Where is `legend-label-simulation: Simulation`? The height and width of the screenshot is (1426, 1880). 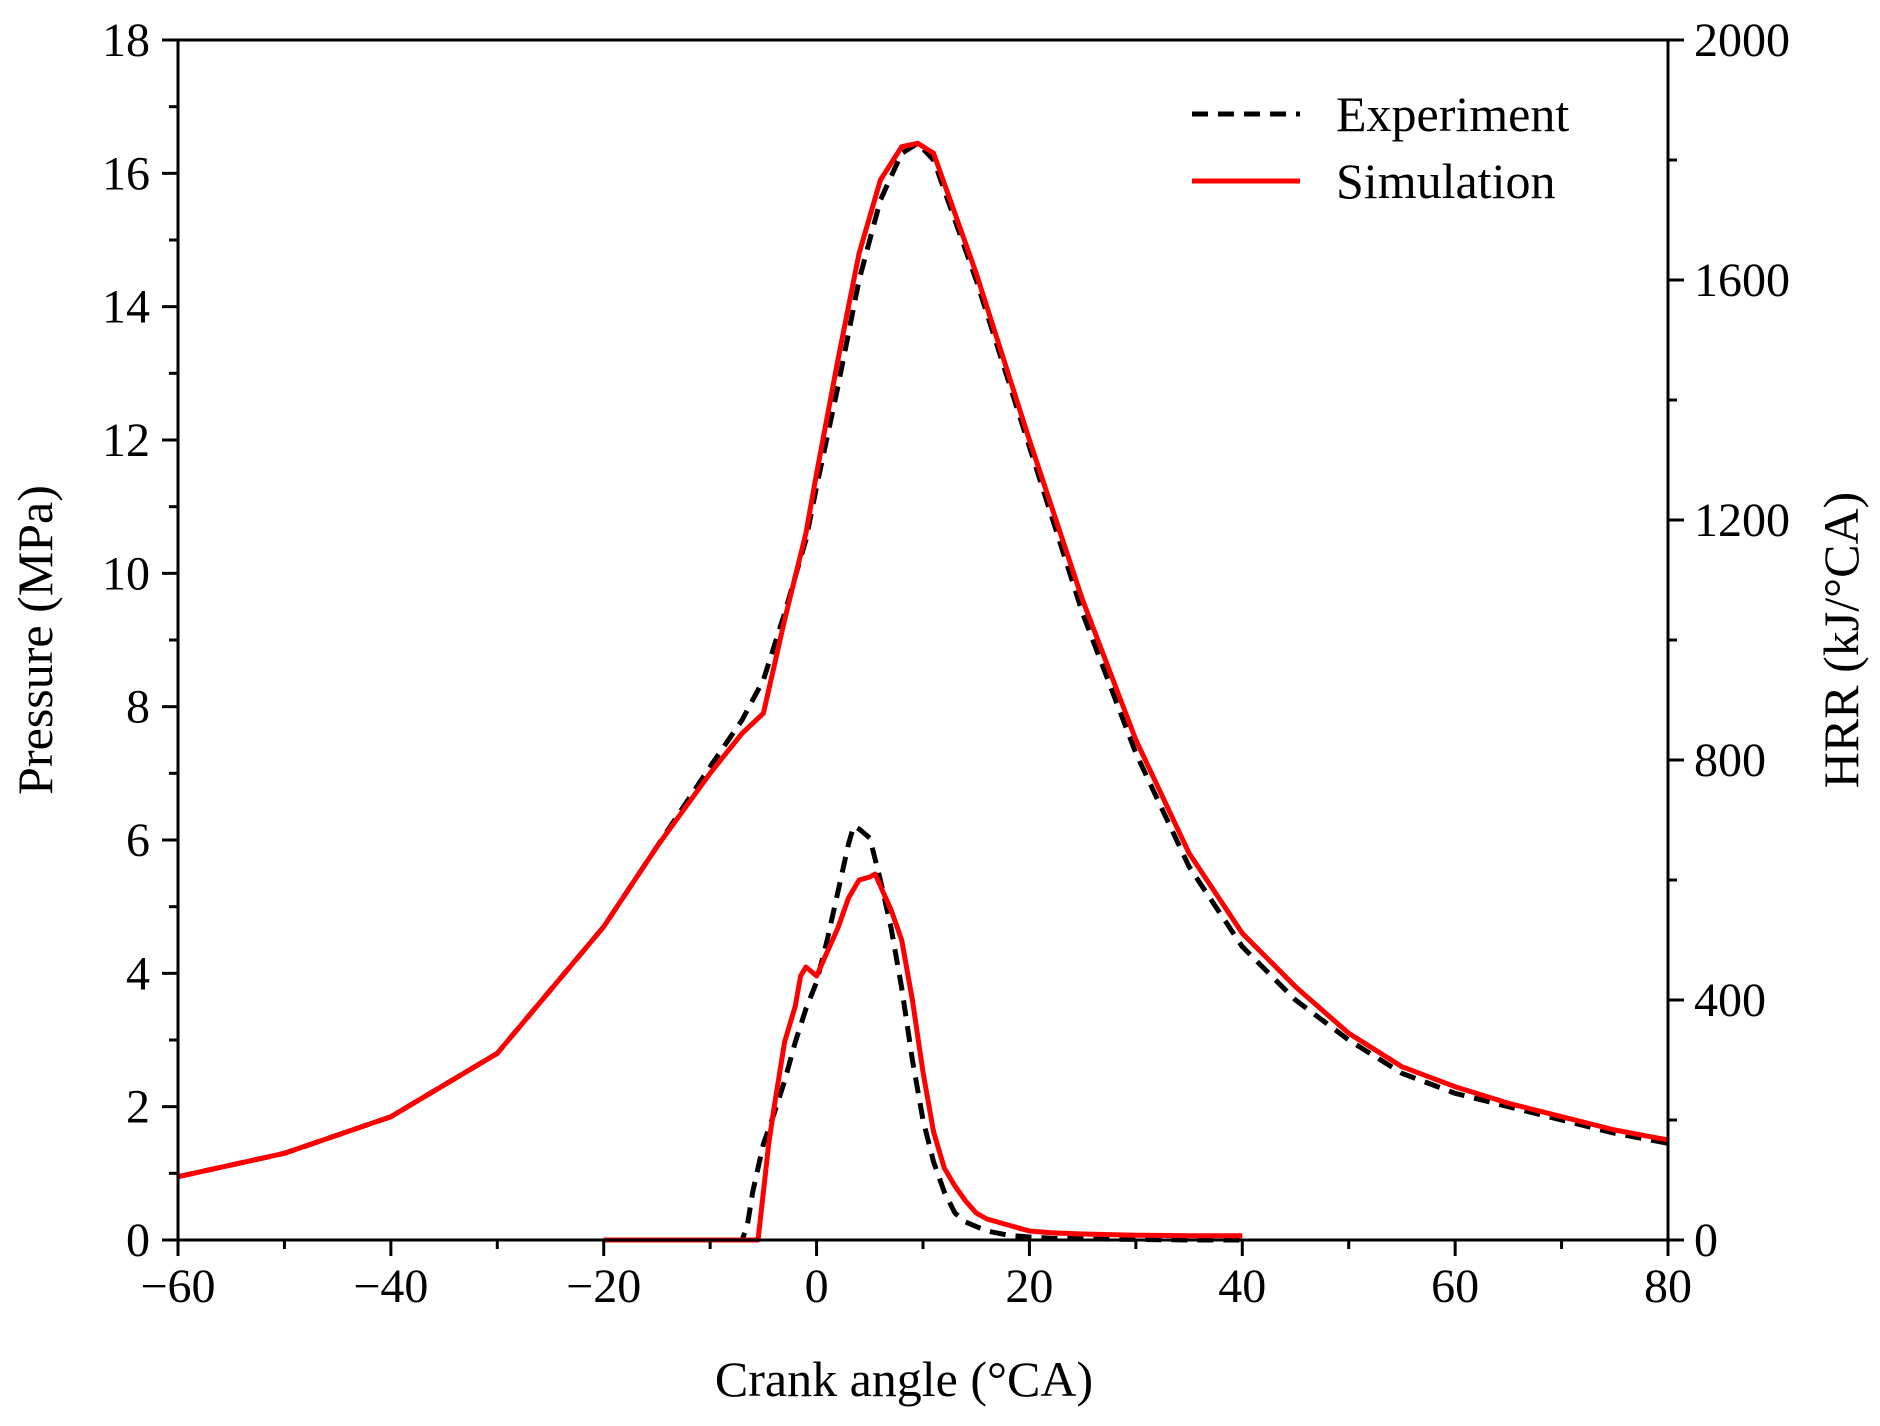
legend-label-simulation: Simulation is located at coordinates (1445, 181).